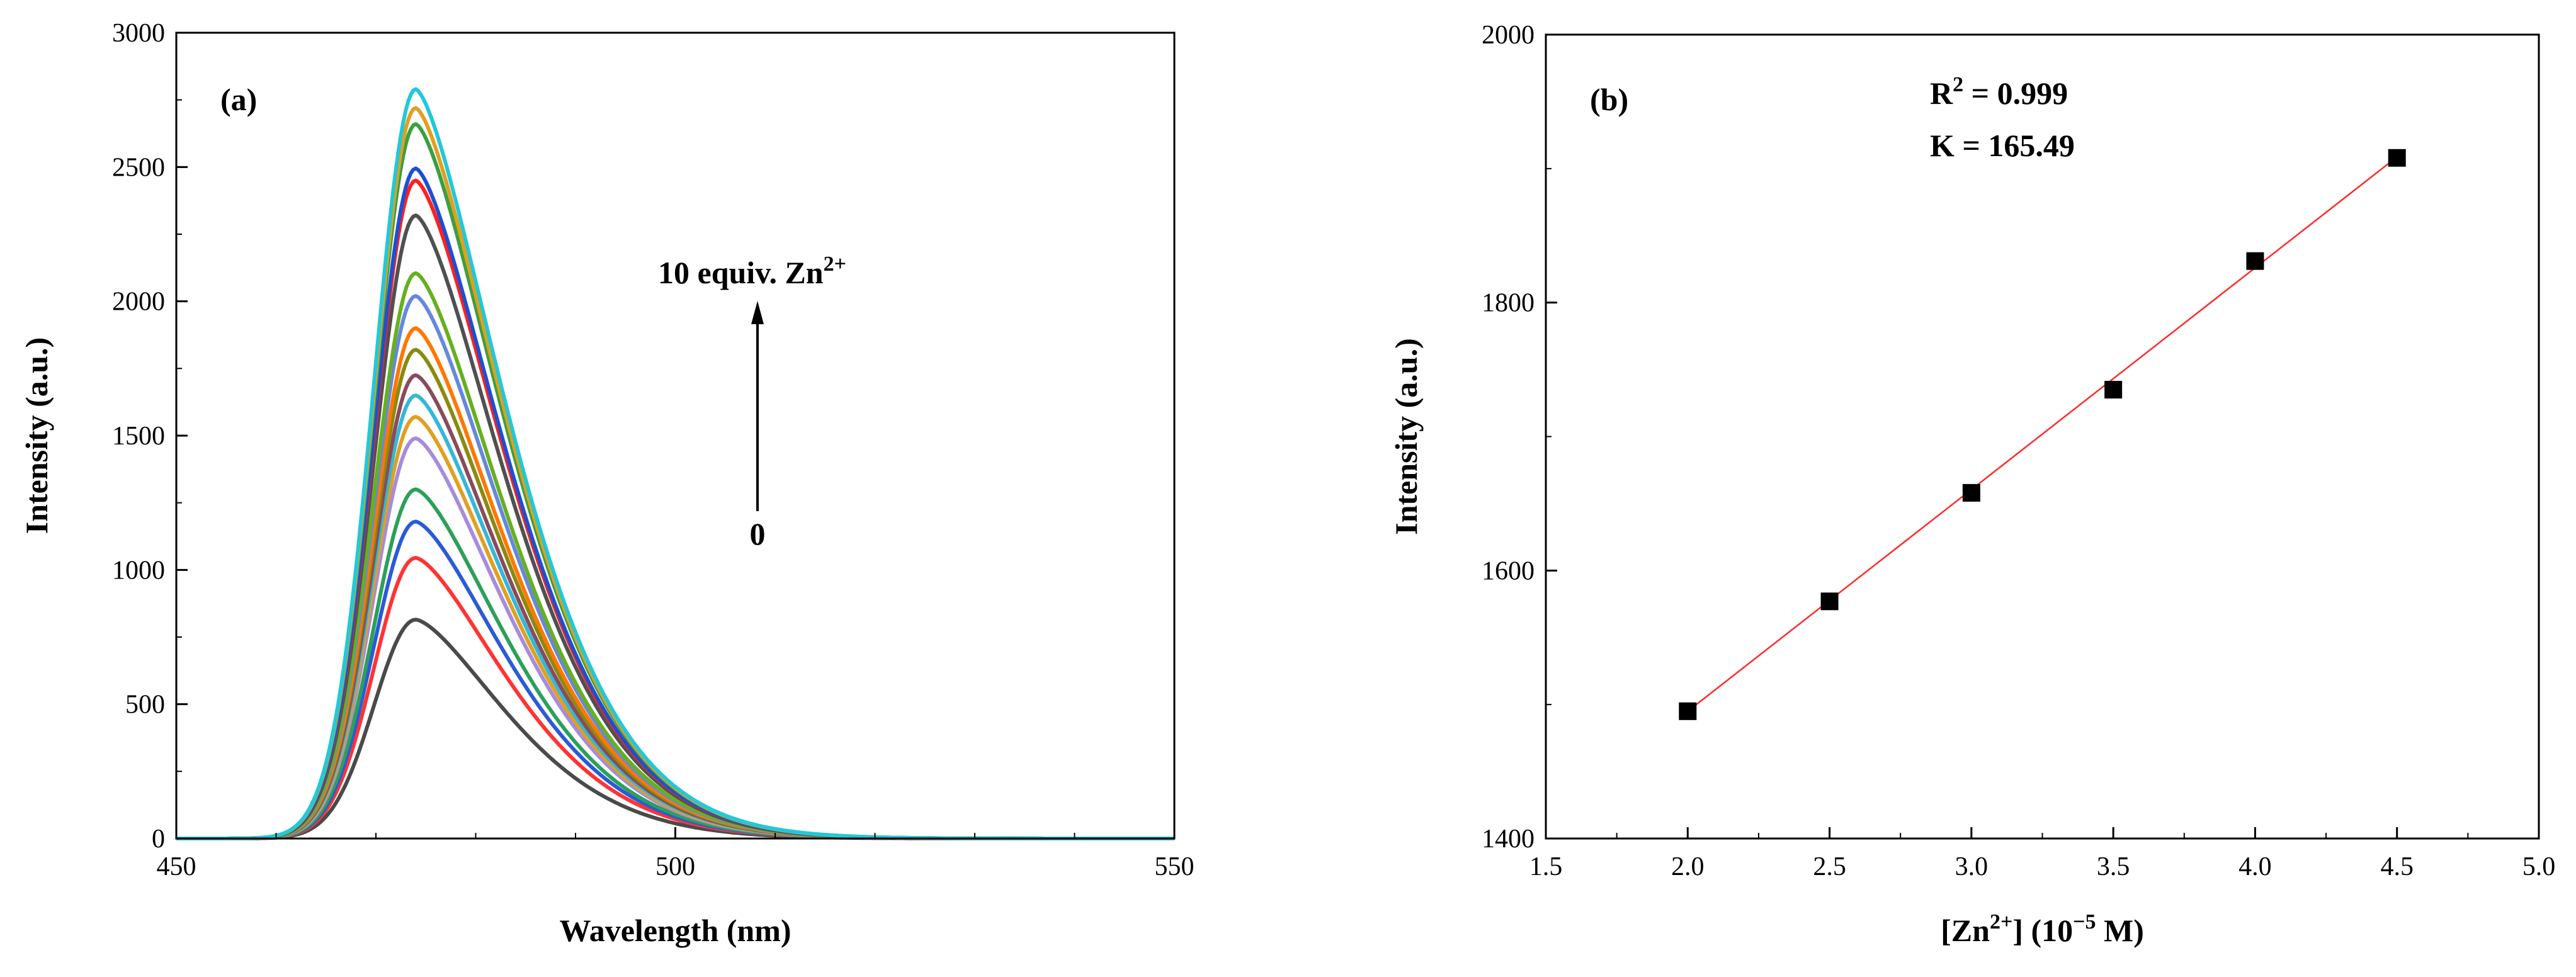  I want to click on x-tick-label: 550, so click(1174, 866).